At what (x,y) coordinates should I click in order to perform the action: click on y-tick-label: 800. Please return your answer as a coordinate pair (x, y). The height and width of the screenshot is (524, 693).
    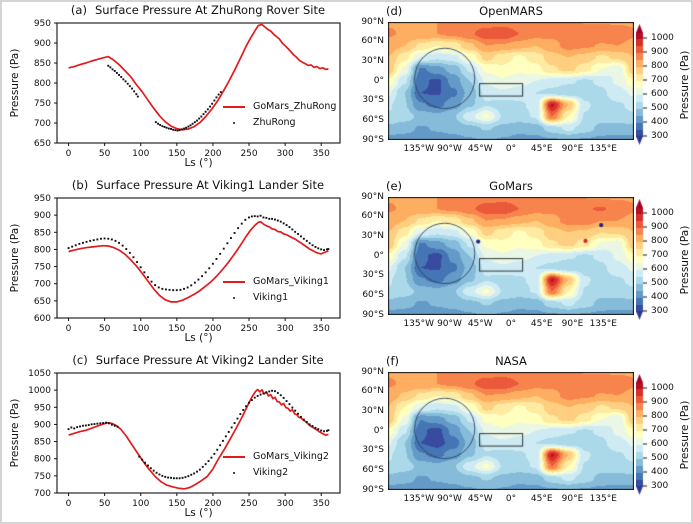
    Looking at the image, I should click on (42, 460).